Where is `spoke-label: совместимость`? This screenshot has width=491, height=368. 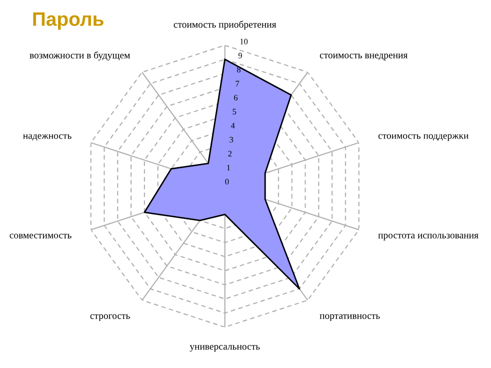 spoke-label: совместимость is located at coordinates (41, 236).